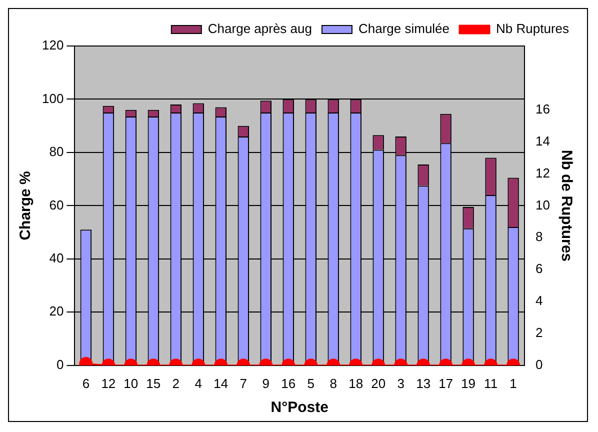 This screenshot has width=598, height=432. Describe the element at coordinates (539, 332) in the screenshot. I see `y2-tick-label: 2` at that location.